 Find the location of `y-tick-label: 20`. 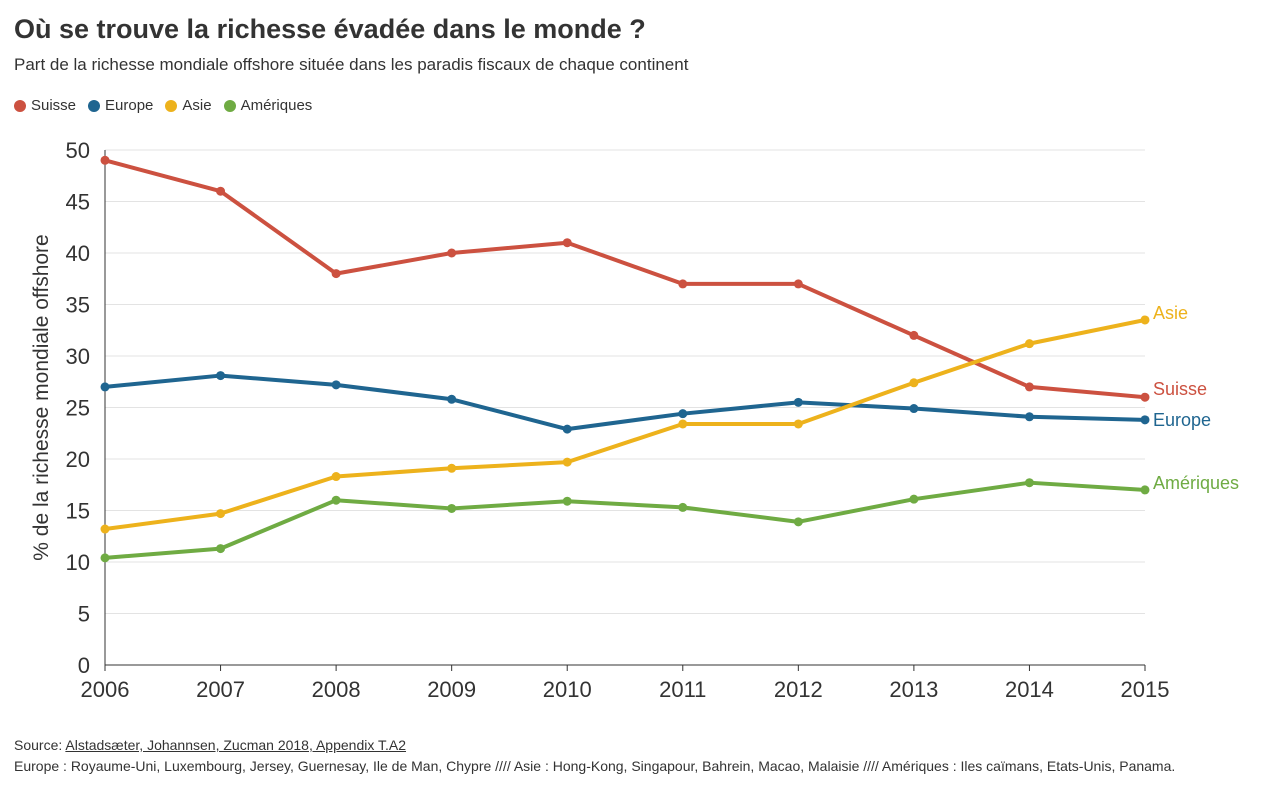

y-tick-label: 20 is located at coordinates (78, 459).